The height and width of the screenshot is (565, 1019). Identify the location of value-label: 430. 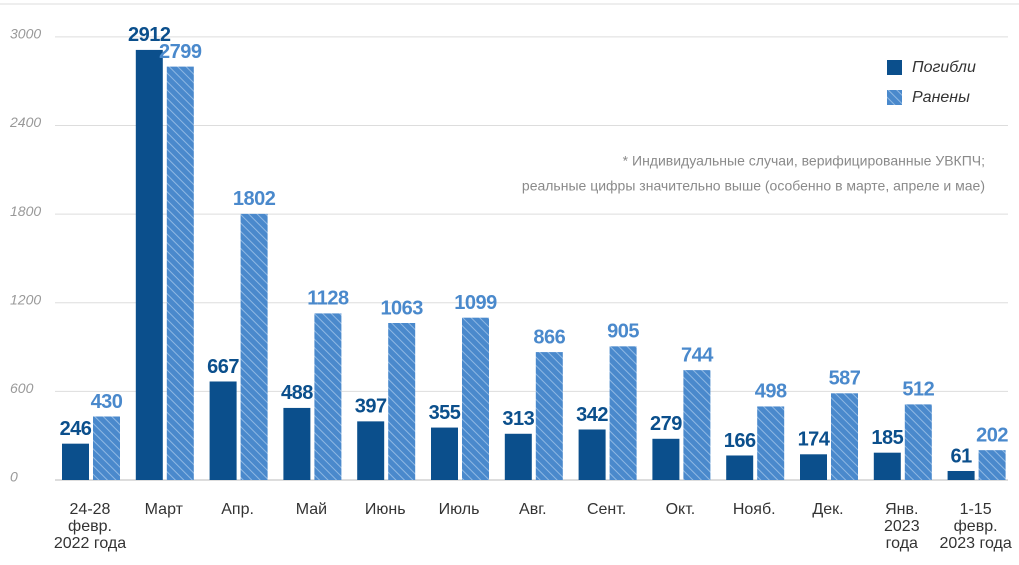
(107, 402).